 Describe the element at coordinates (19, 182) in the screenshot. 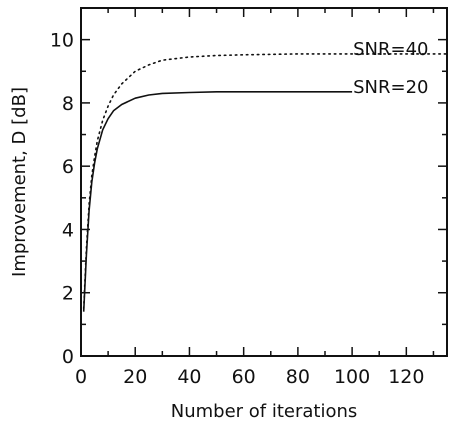

I see `y-axis-title: Improvement, D [dB]` at that location.